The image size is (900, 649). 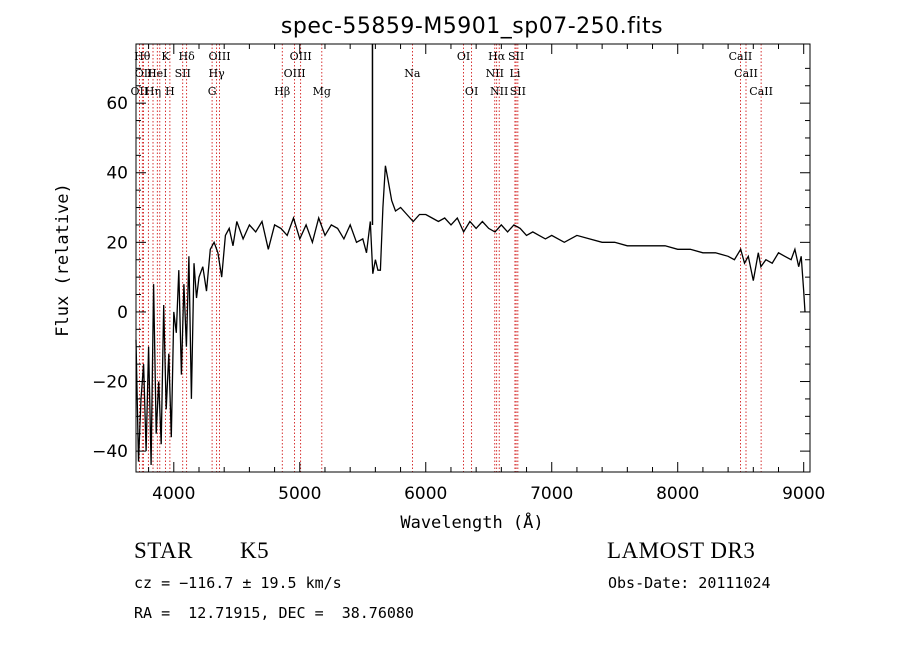 I want to click on survey-name: LAMOST DR3, so click(x=681, y=550).